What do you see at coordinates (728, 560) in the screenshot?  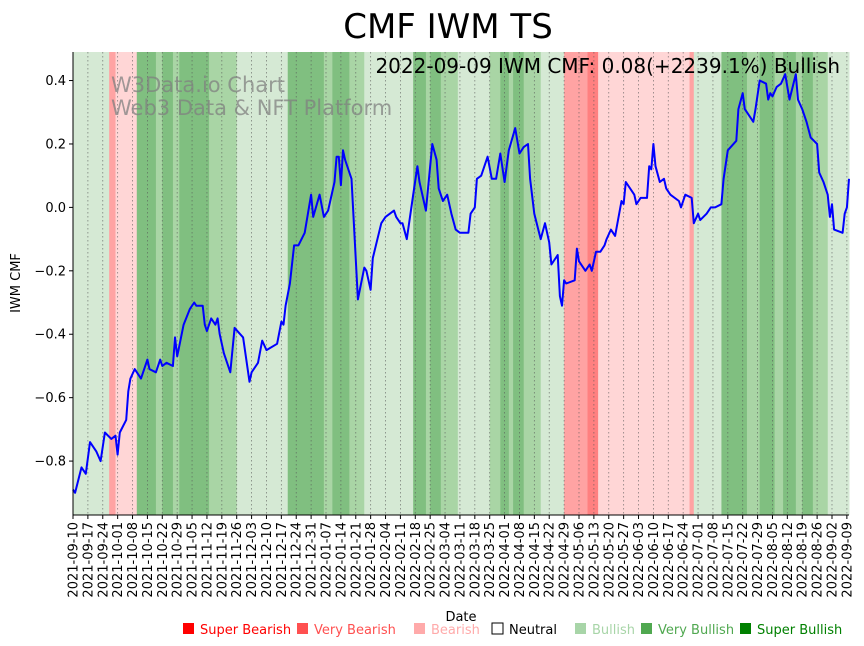 I see `x-tick-label: 2022-07-15` at bounding box center [728, 560].